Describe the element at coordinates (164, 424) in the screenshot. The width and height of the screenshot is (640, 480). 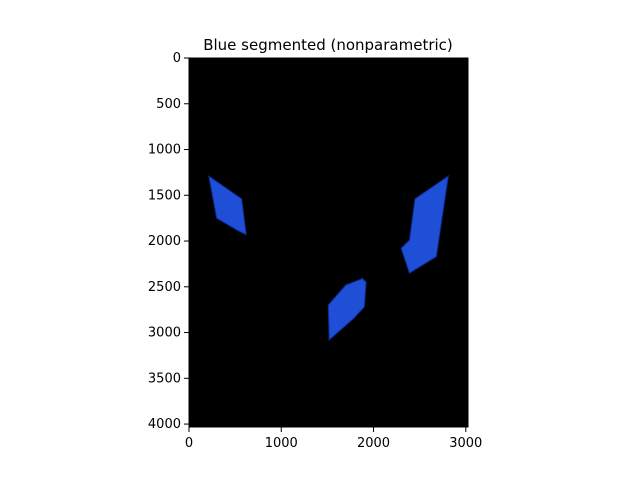
I see `y-tick-label: 4000` at that location.